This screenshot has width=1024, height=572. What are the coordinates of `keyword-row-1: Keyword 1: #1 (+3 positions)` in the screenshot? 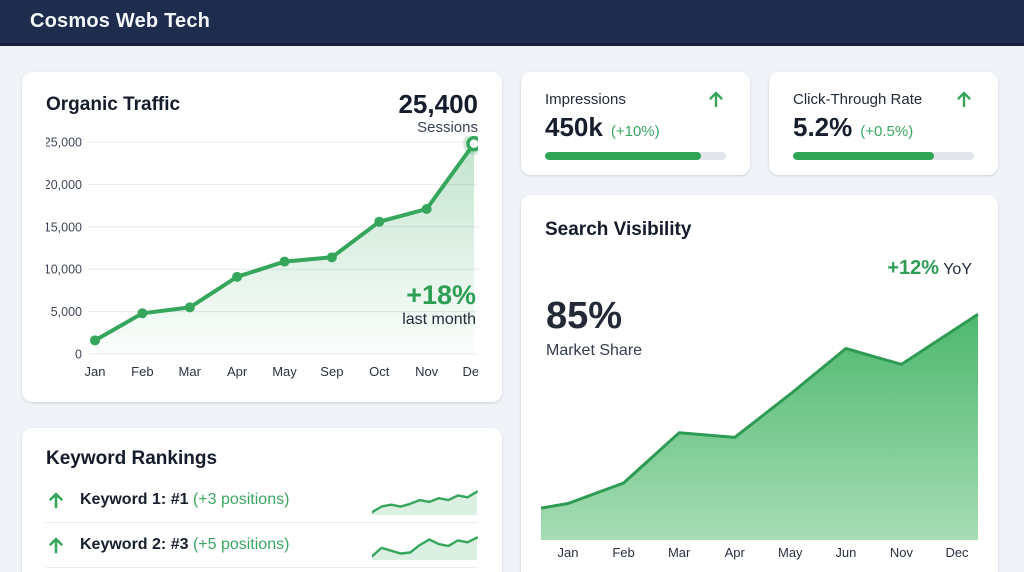 It's located at (262, 500).